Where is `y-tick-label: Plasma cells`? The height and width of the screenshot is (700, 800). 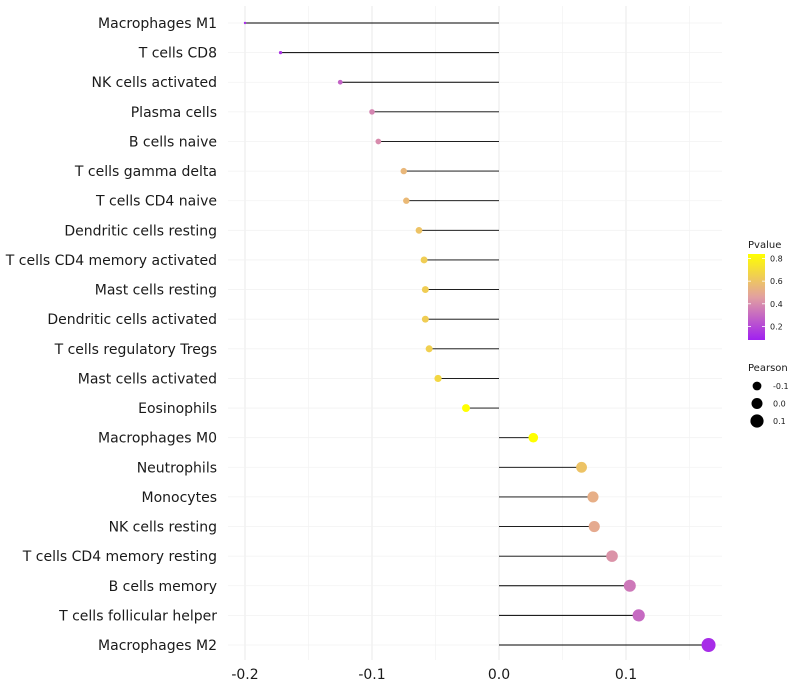
y-tick-label: Plasma cells is located at coordinates (174, 113).